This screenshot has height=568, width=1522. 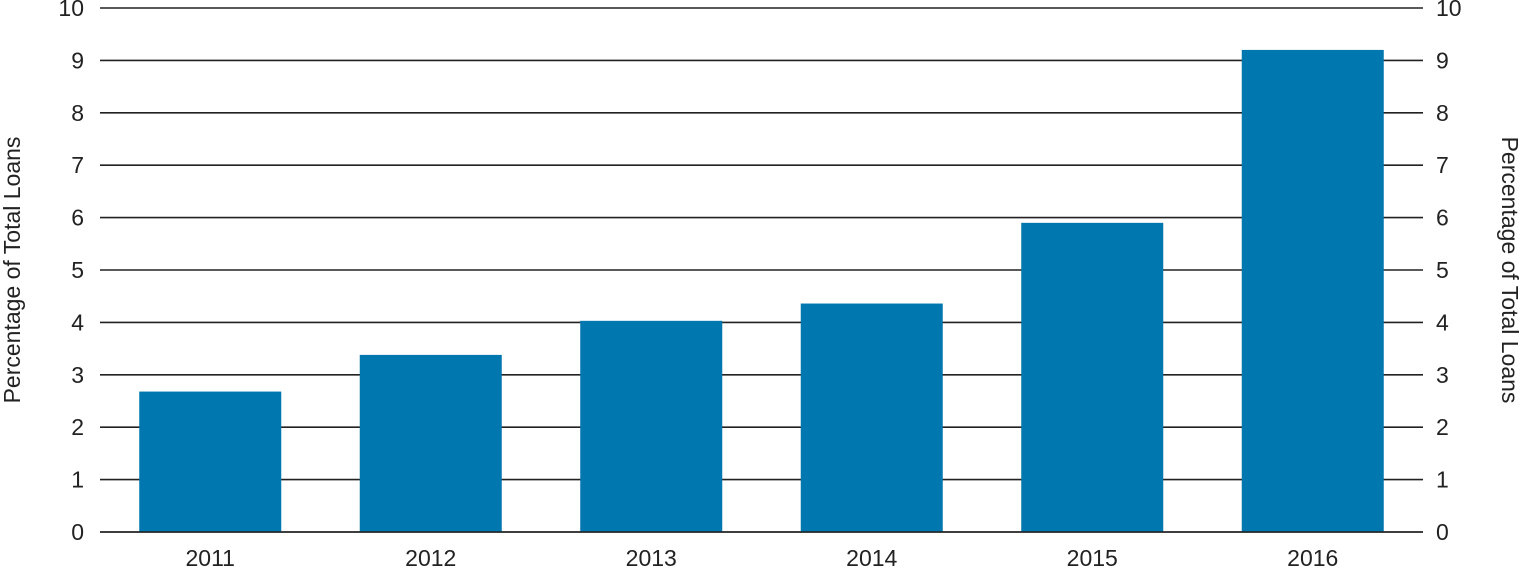 I want to click on x-tick-label: 2016, so click(x=1312, y=556).